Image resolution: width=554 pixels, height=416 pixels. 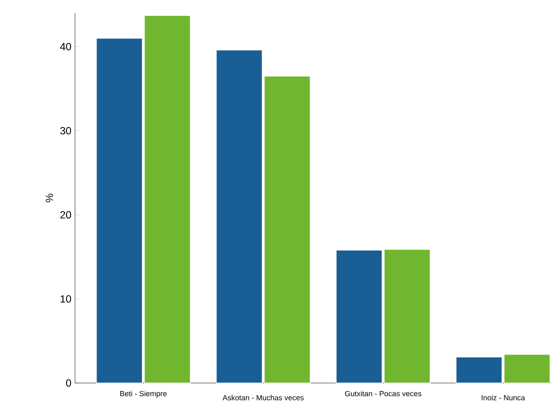 I want to click on y-tick-label: 40, so click(x=66, y=46).